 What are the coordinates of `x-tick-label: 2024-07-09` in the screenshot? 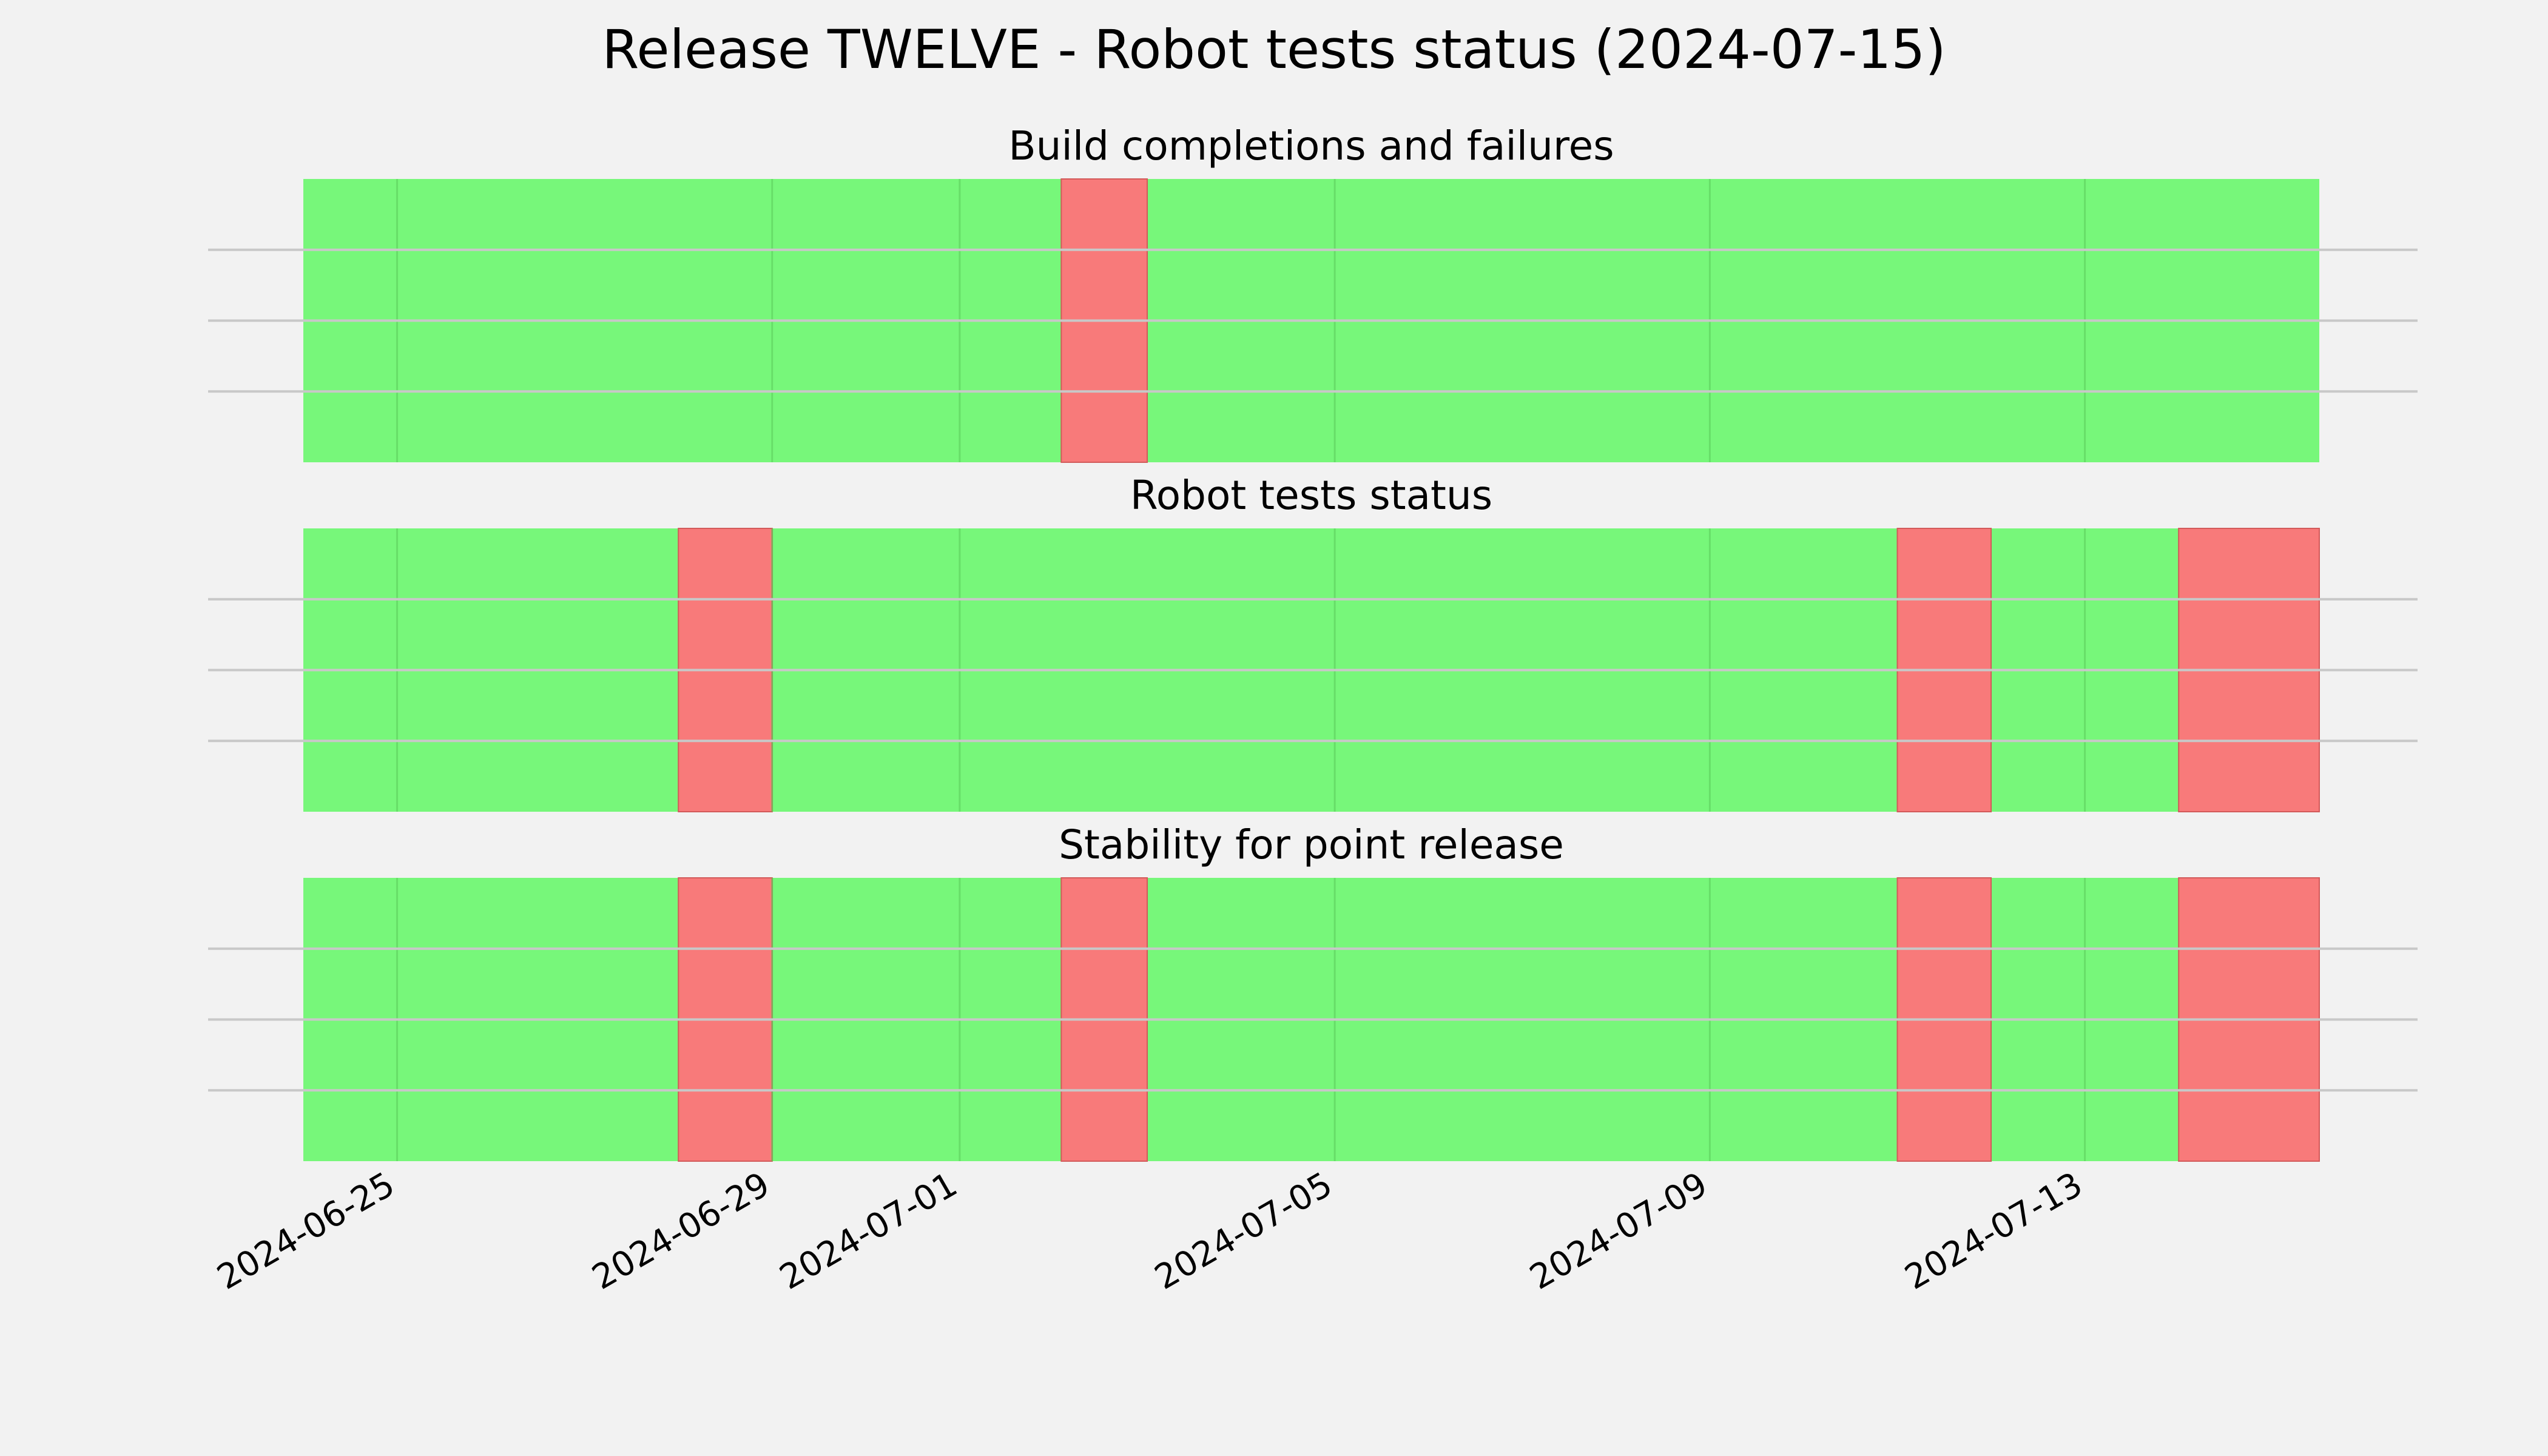 It's located at (1618, 1231).